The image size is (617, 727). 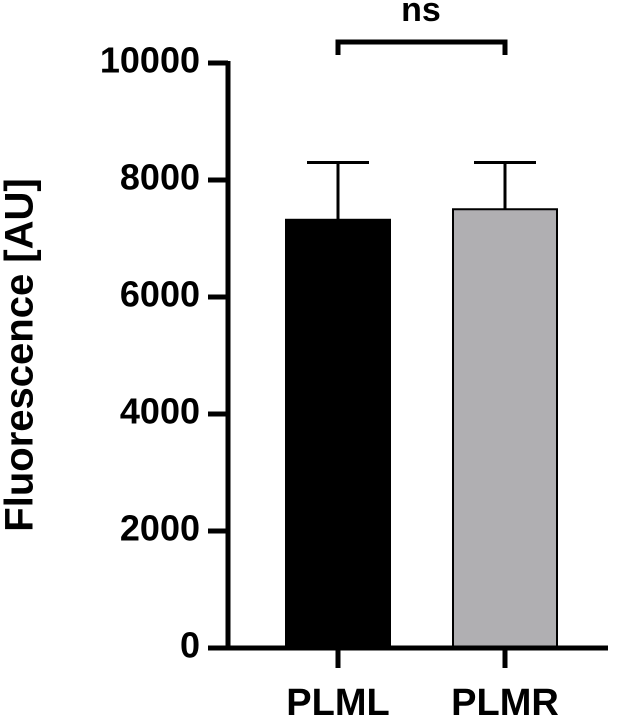 What do you see at coordinates (160, 528) in the screenshot?
I see `y-tick-label: 2000` at bounding box center [160, 528].